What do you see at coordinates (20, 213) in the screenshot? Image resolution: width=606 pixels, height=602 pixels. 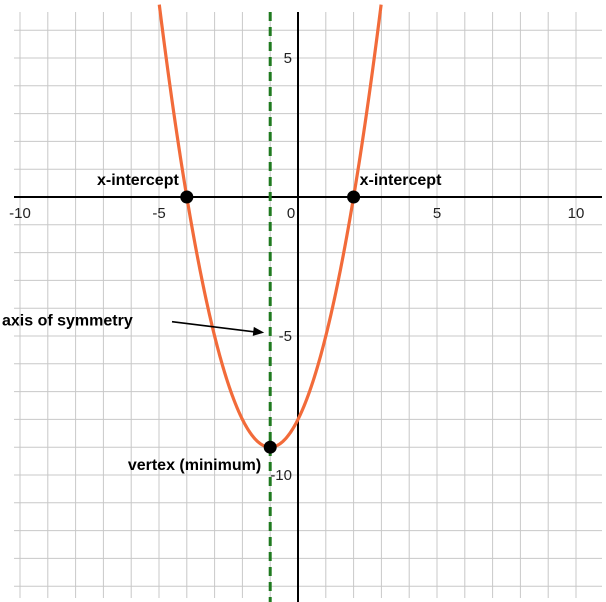 I see `x-tick-label: -10` at bounding box center [20, 213].